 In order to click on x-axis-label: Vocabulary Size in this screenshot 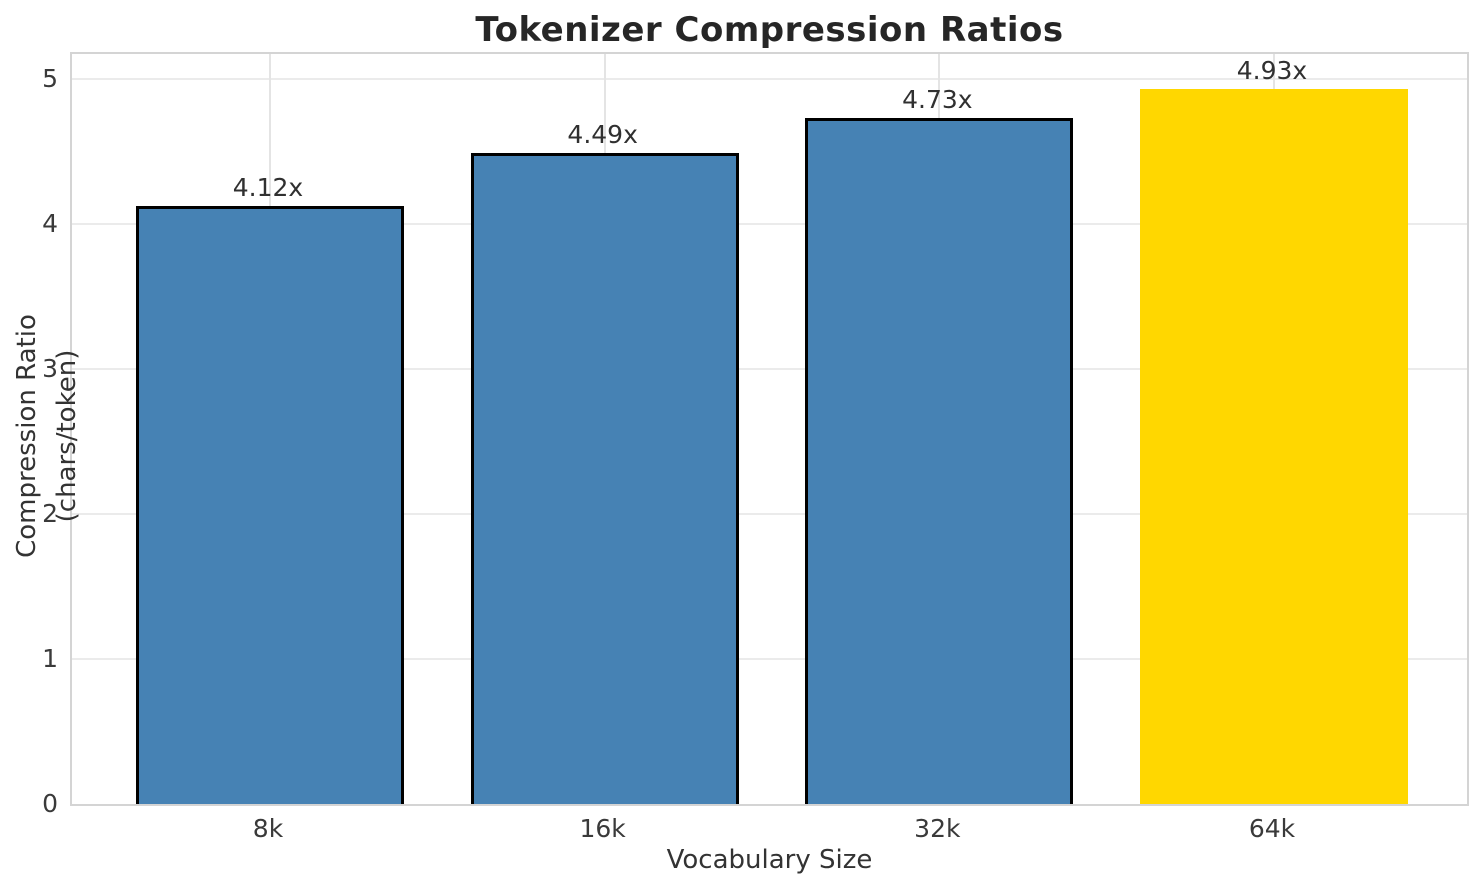, I will do `click(769, 860)`.